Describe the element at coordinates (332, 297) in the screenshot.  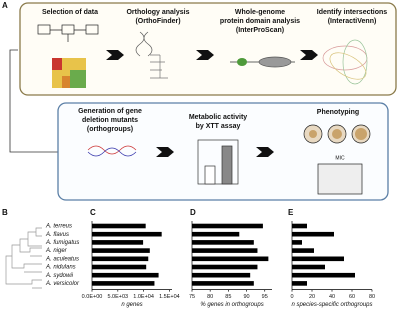
I see `x-tick-label: 40` at that location.